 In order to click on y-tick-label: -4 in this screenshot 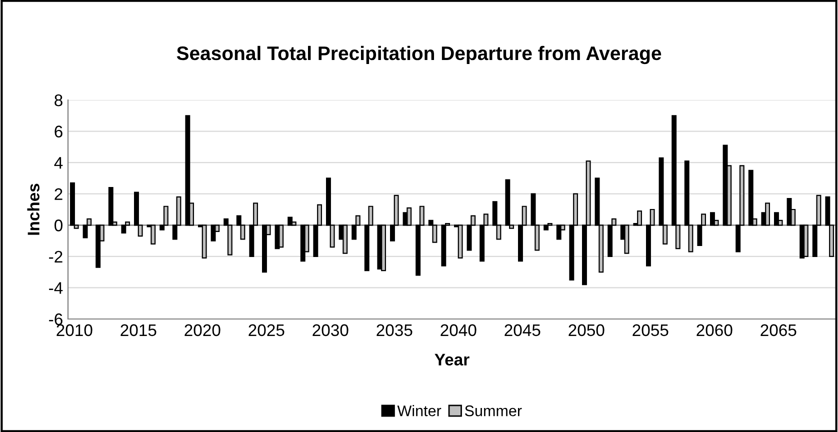, I will do `click(56, 288)`.